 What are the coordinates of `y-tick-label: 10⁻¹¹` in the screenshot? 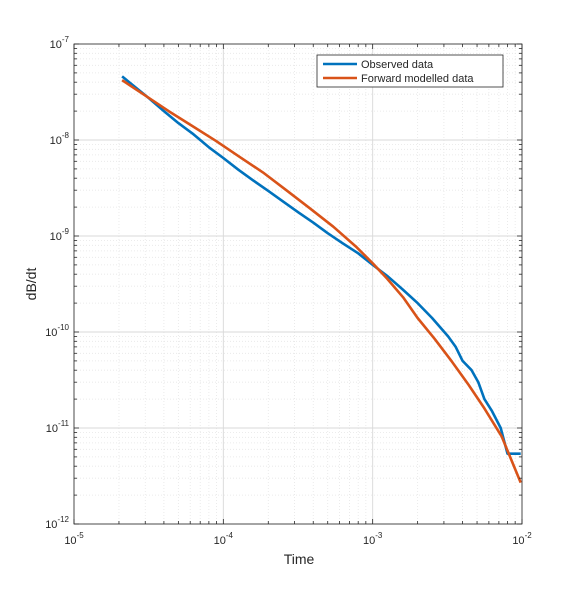 It's located at (58, 427).